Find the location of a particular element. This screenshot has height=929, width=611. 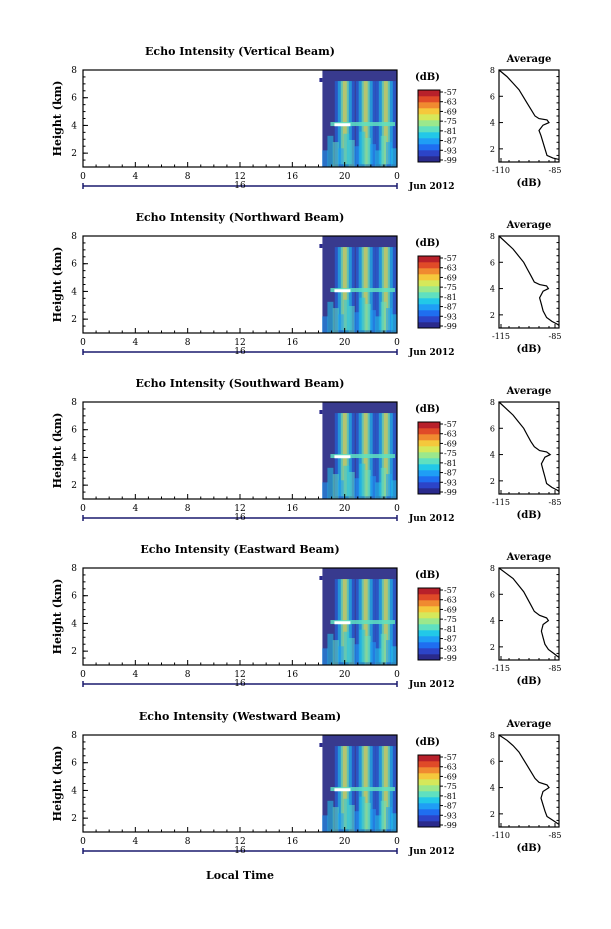

y-tick-label: 8 is located at coordinates (74, 569).